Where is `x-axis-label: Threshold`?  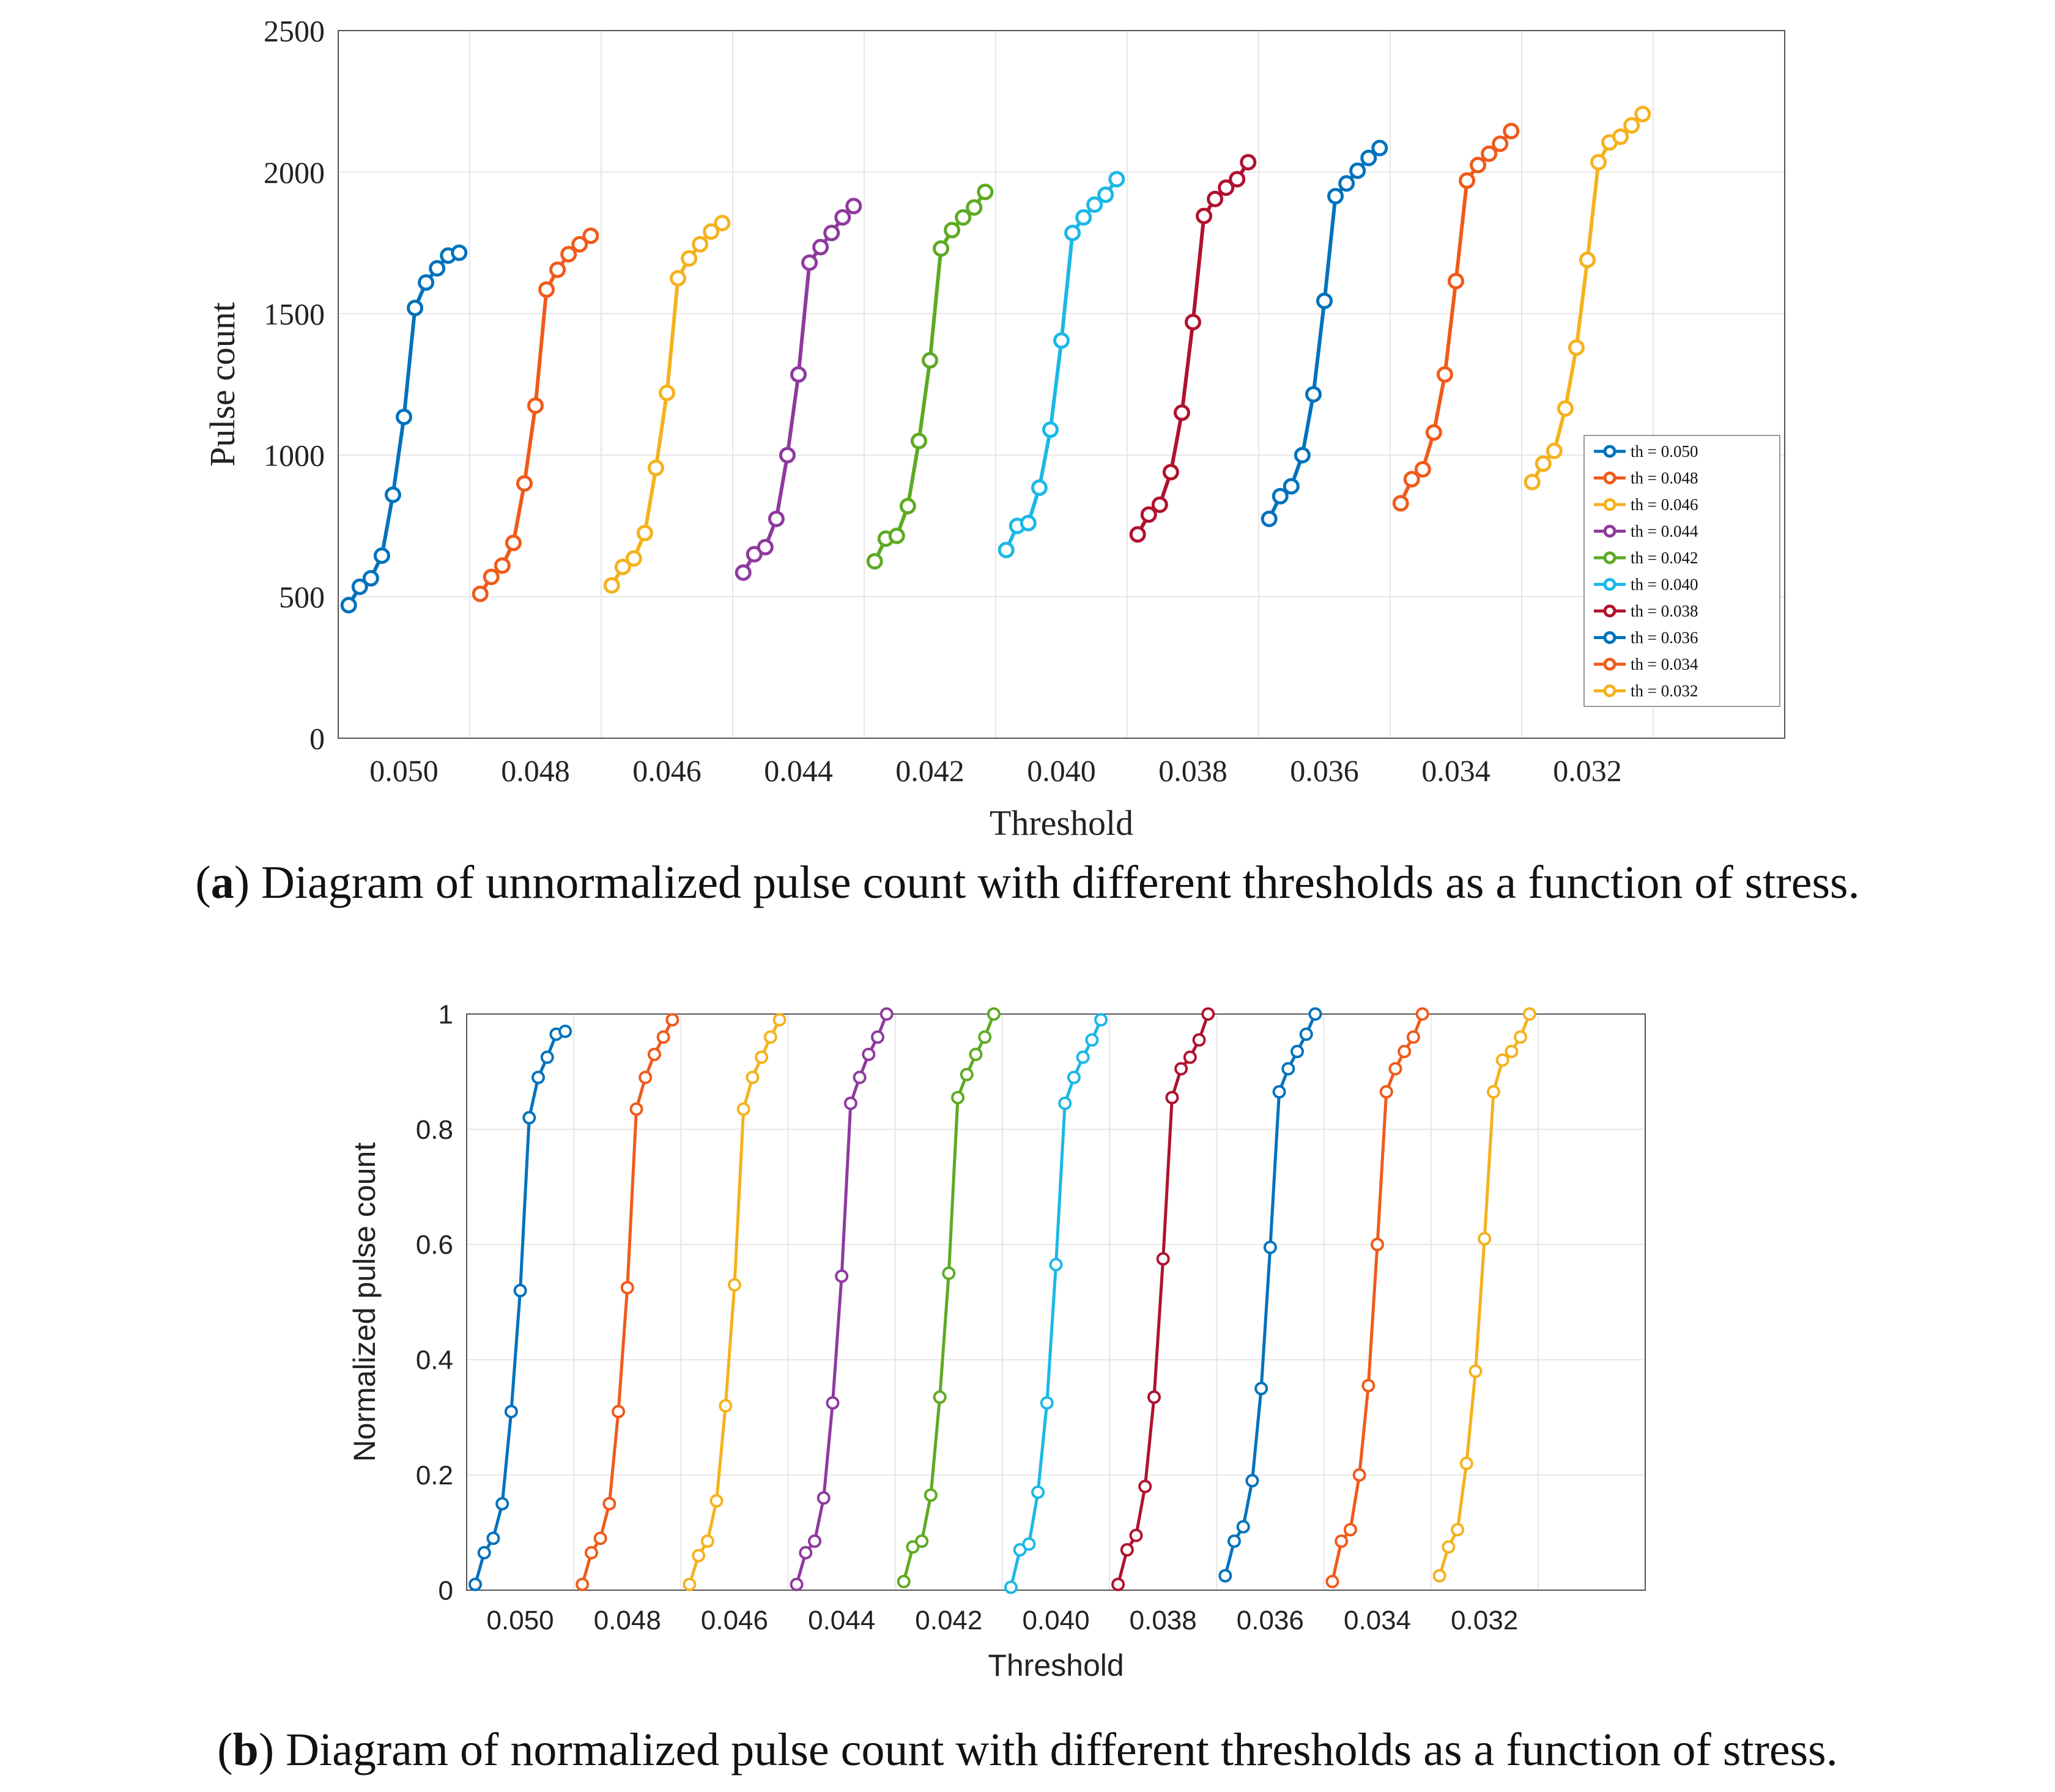 x-axis-label: Threshold is located at coordinates (1056, 1665).